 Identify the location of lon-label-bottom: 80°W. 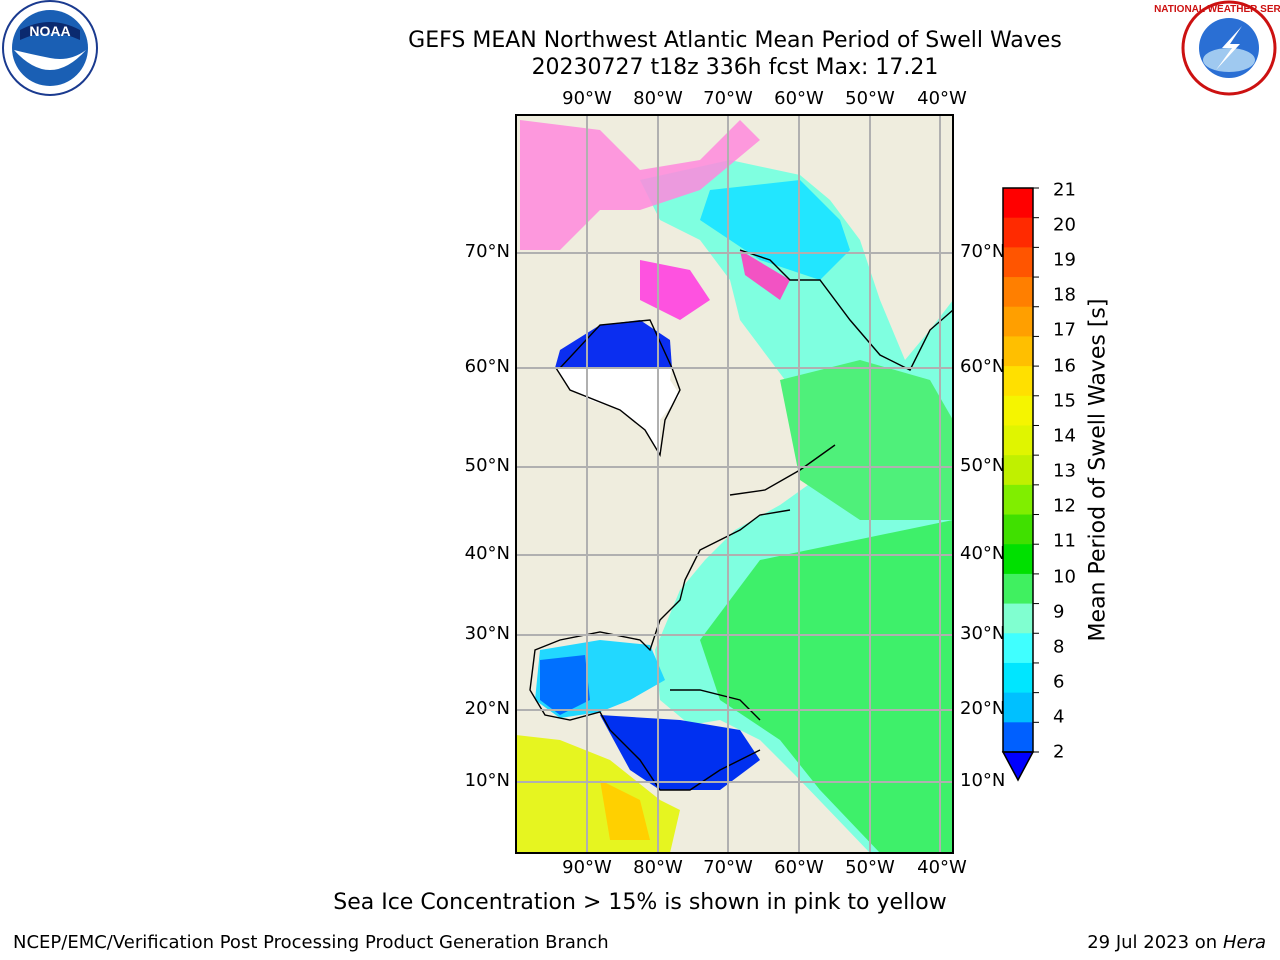
(658, 867).